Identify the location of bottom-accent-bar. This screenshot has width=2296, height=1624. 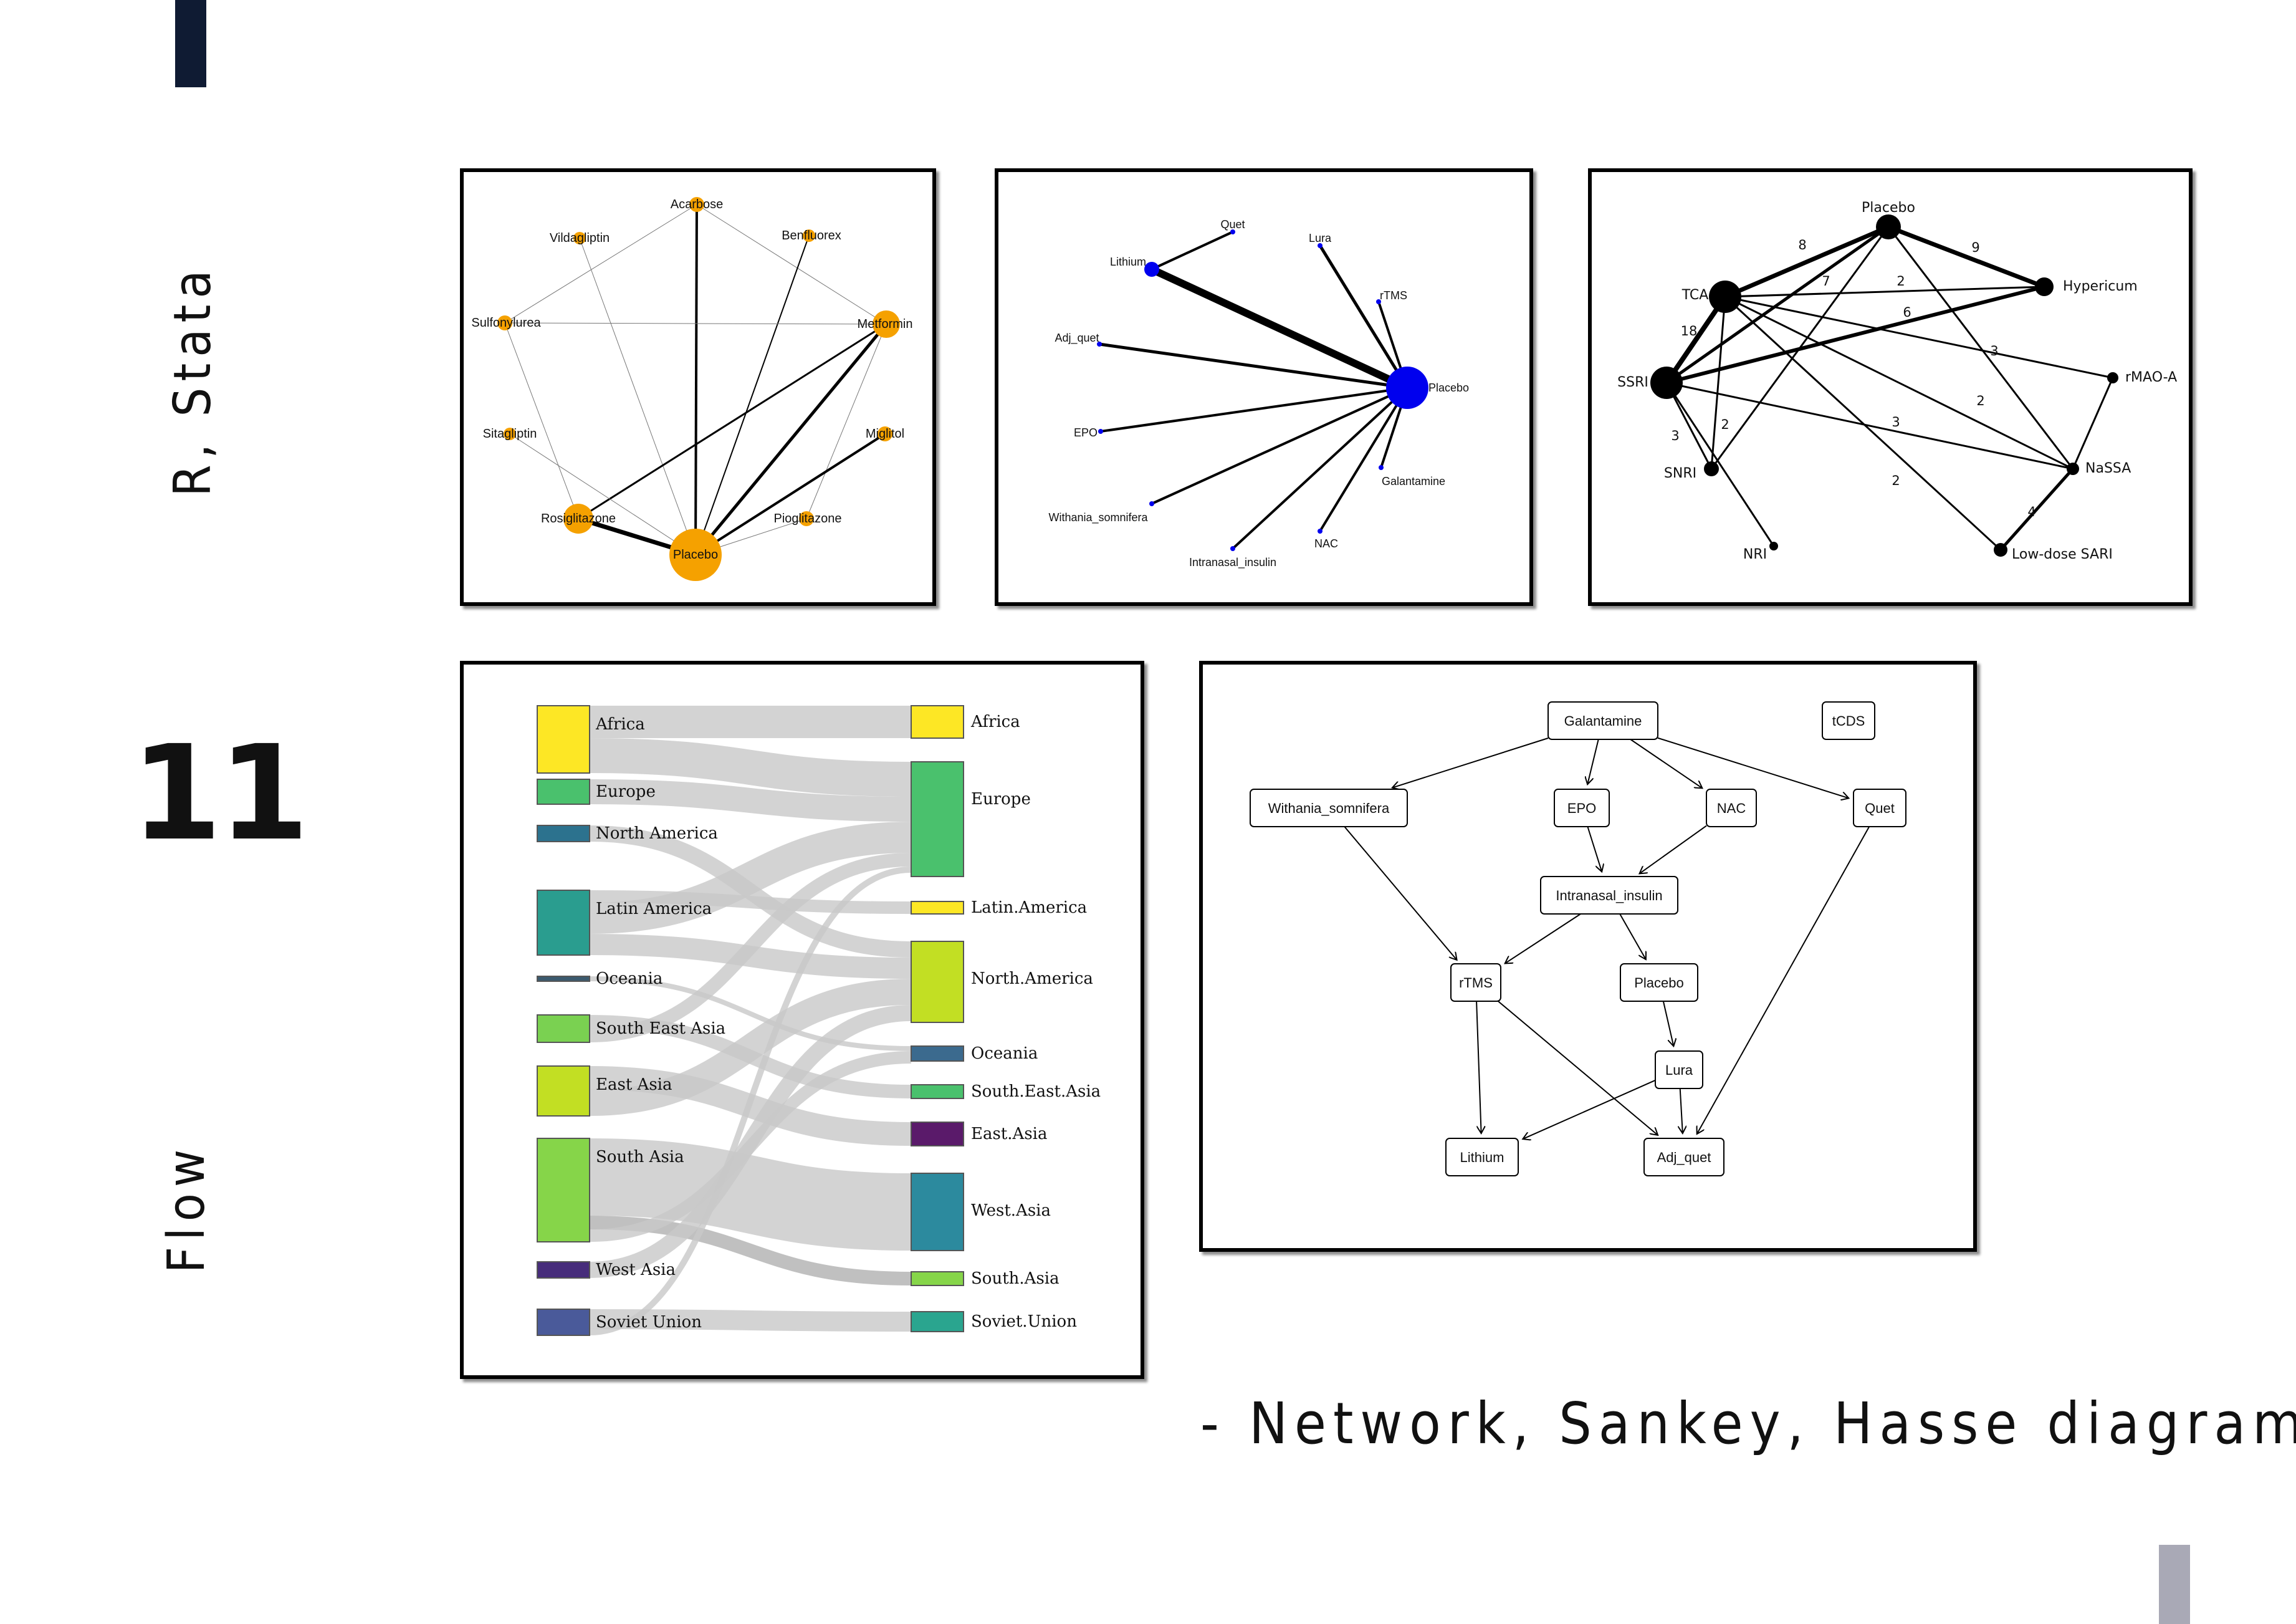
(2174, 1584).